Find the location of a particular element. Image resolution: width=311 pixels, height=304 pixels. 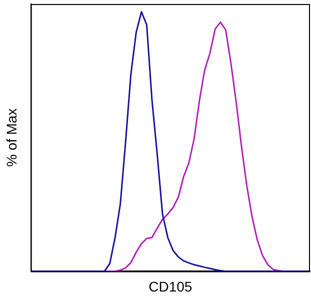

y-axis-title: % of Max is located at coordinates (11, 137).